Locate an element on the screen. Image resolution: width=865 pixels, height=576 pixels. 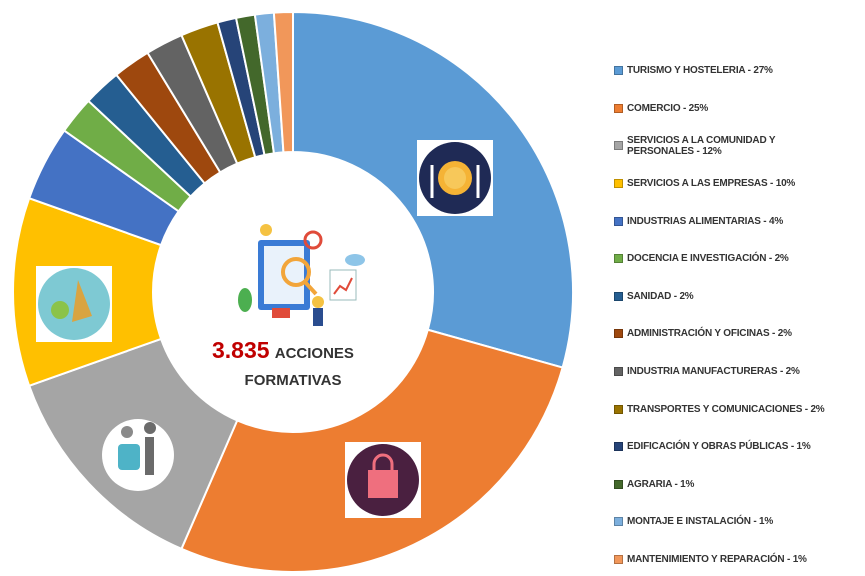
legend-item: MANTENIMIENTO Y REPARACIÓN - 1% is located at coordinates (739, 558).